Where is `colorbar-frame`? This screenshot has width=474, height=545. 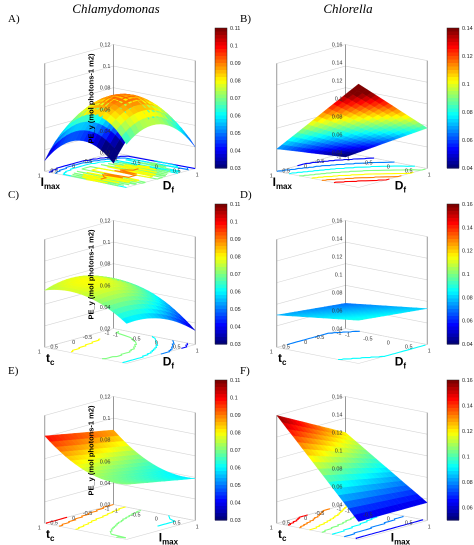
colorbar-frame is located at coordinates (453, 450).